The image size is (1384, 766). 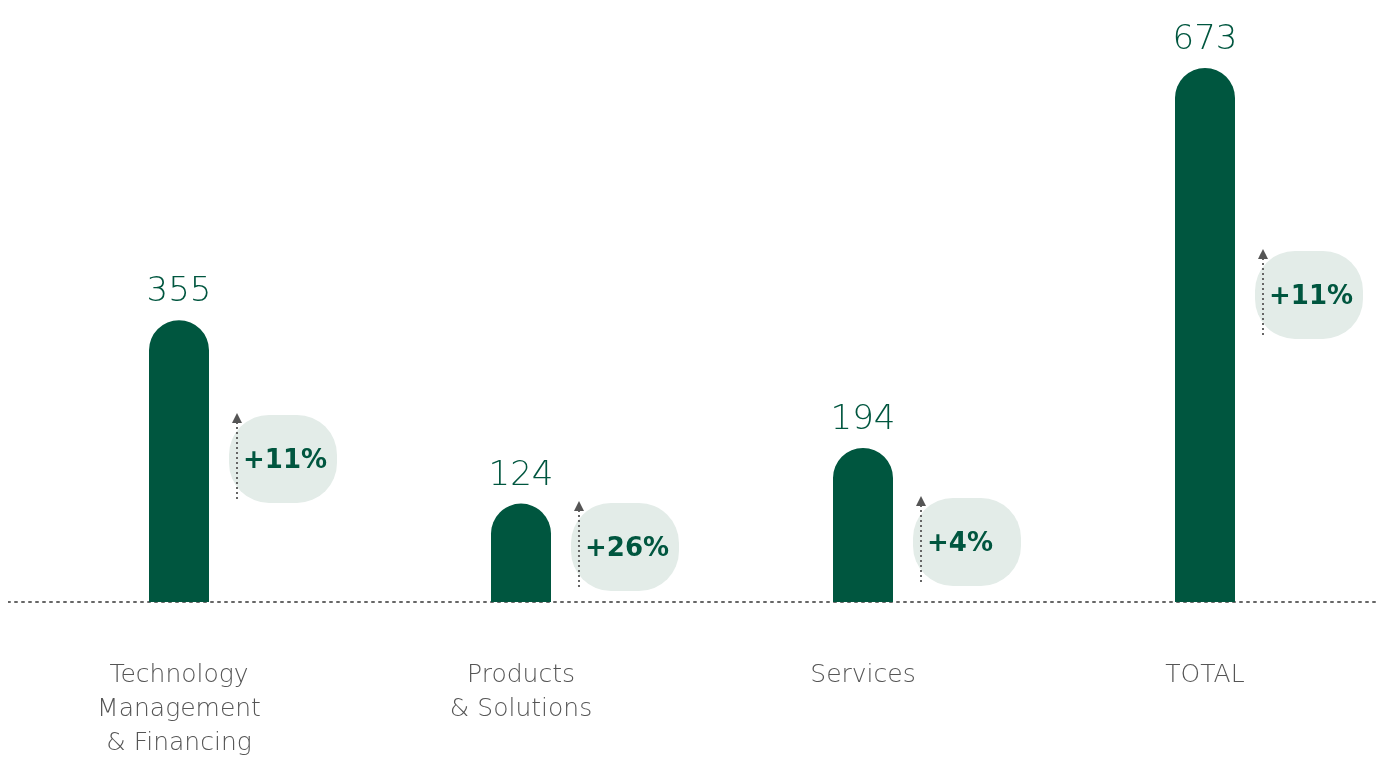 What do you see at coordinates (179, 707) in the screenshot?
I see `x-tick-label: Technology Management & Financing` at bounding box center [179, 707].